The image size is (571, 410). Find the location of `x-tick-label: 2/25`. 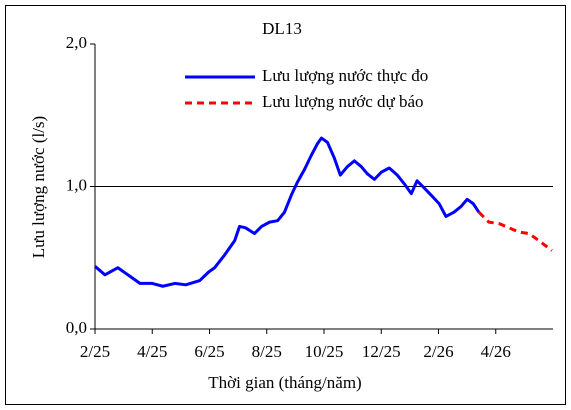

x-tick-label: 2/25 is located at coordinates (95, 351).